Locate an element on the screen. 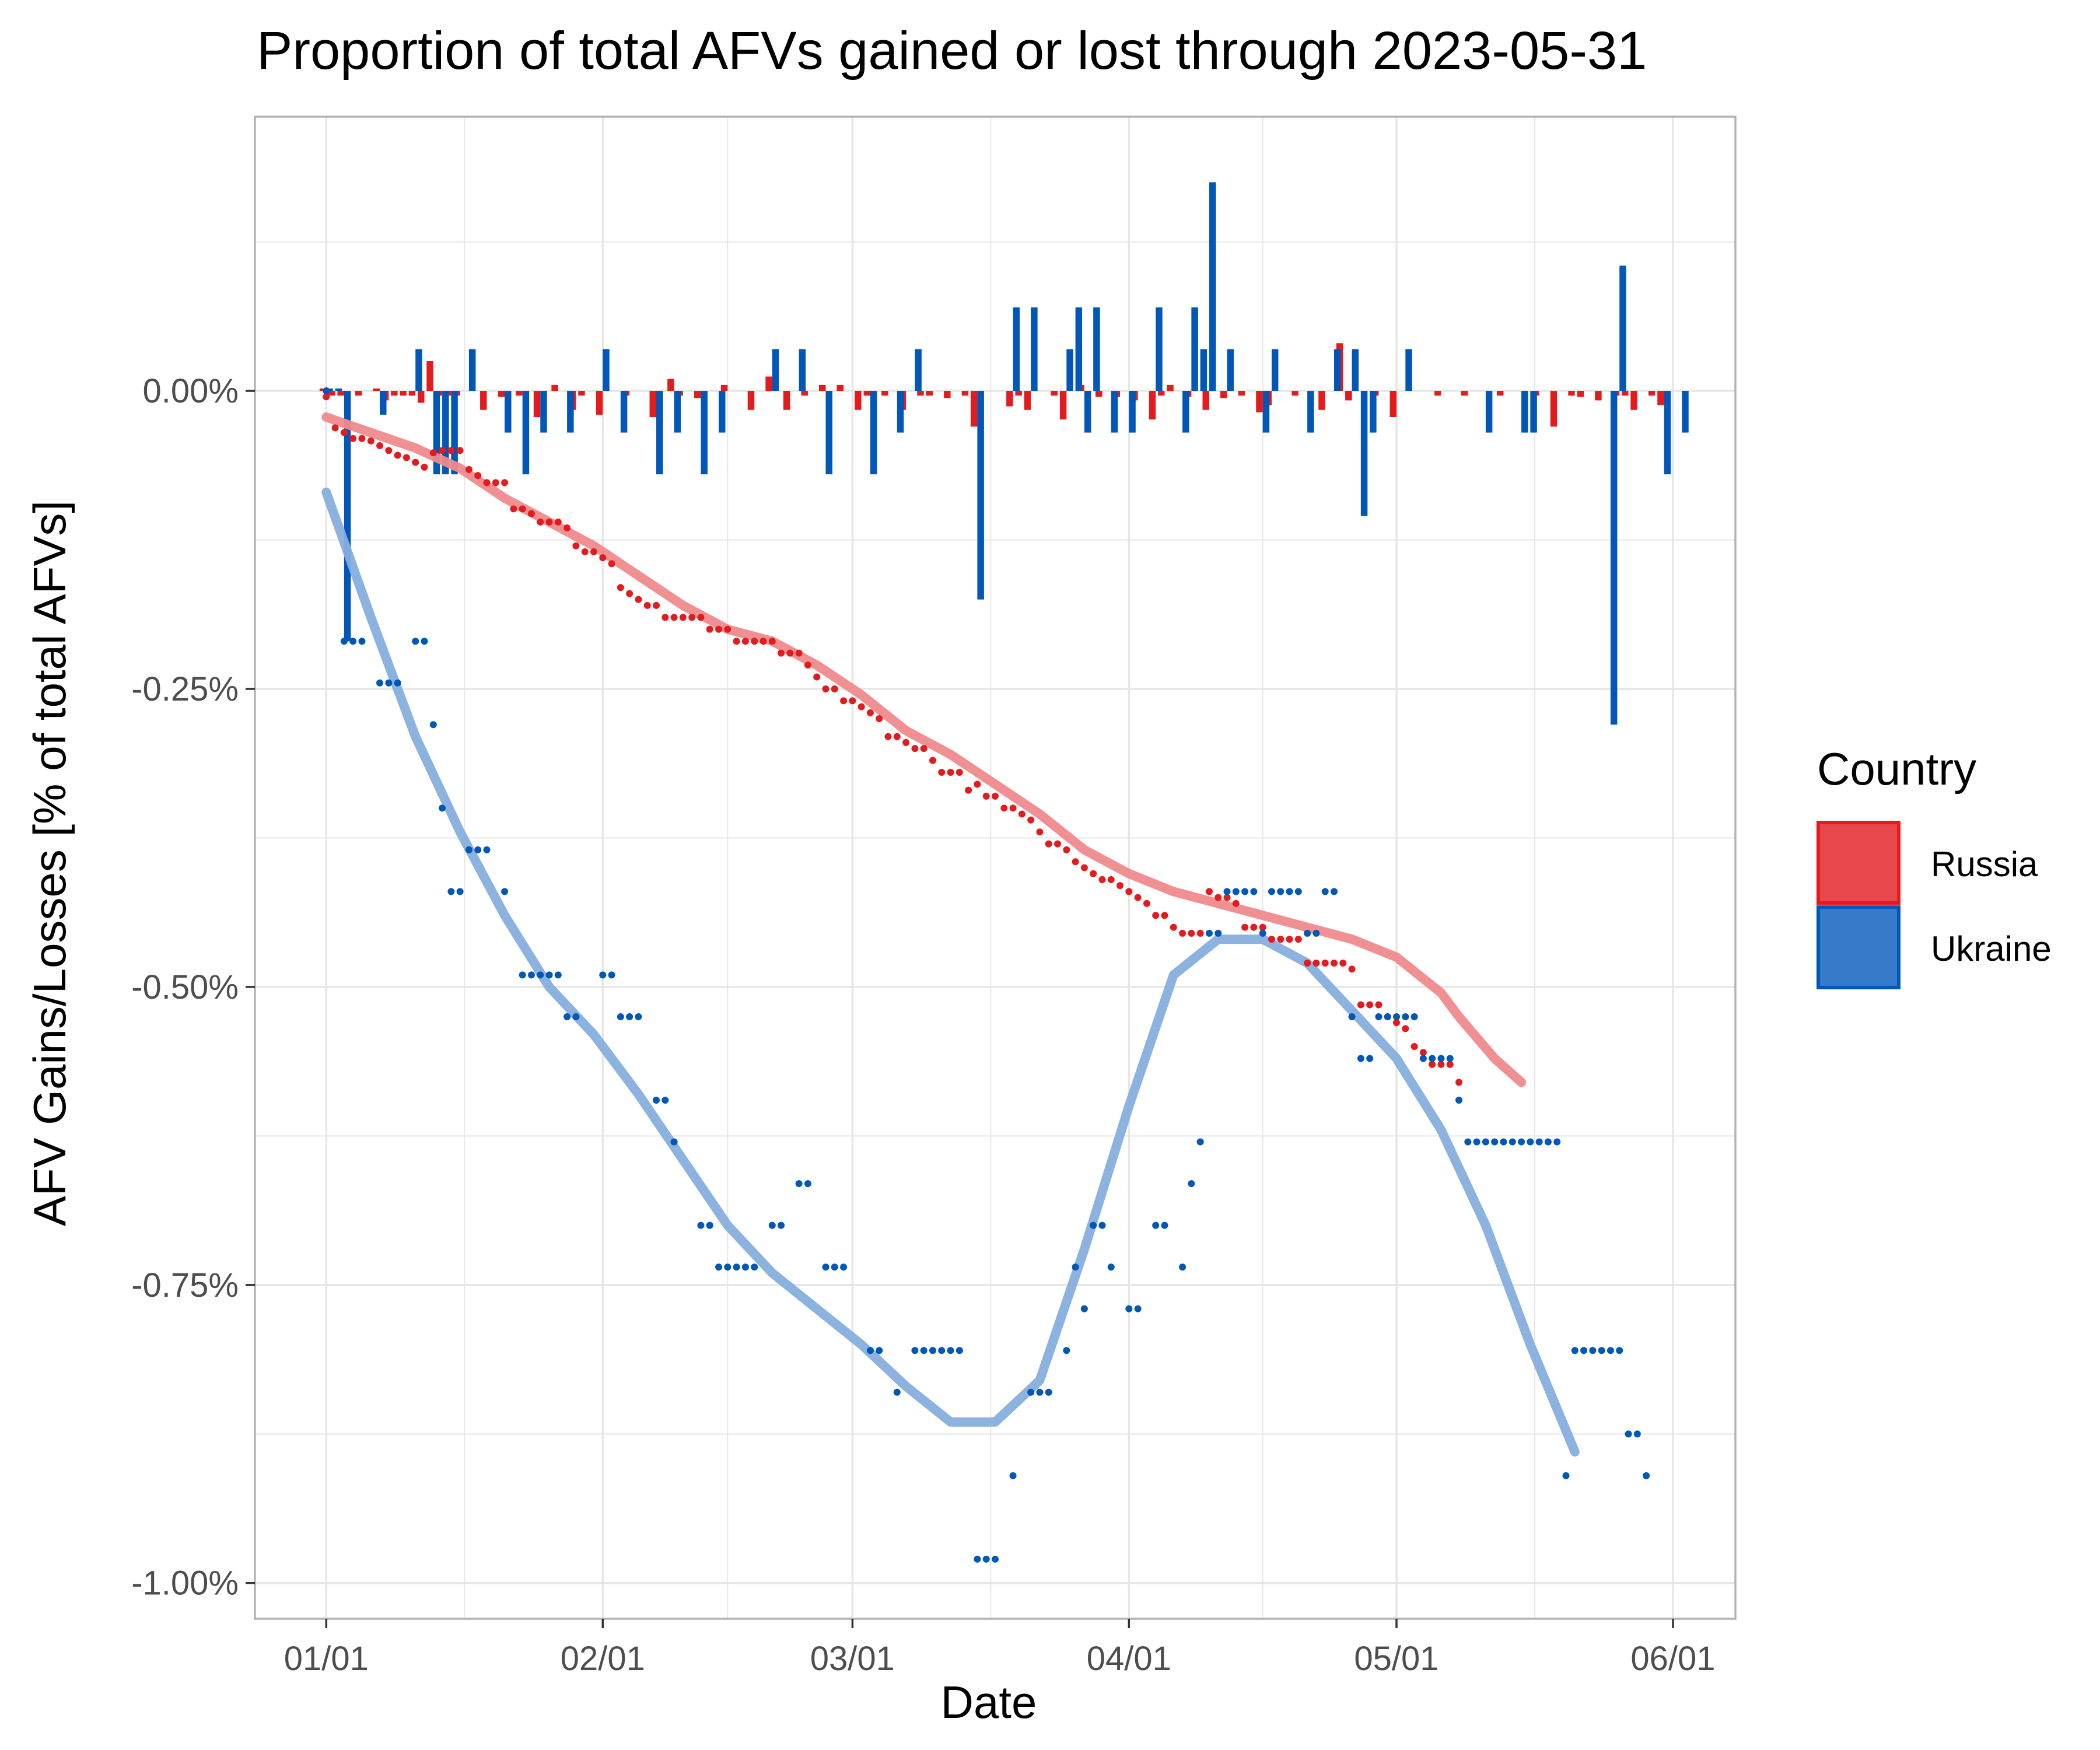  x-tick-label: 01/01 is located at coordinates (326, 1659).